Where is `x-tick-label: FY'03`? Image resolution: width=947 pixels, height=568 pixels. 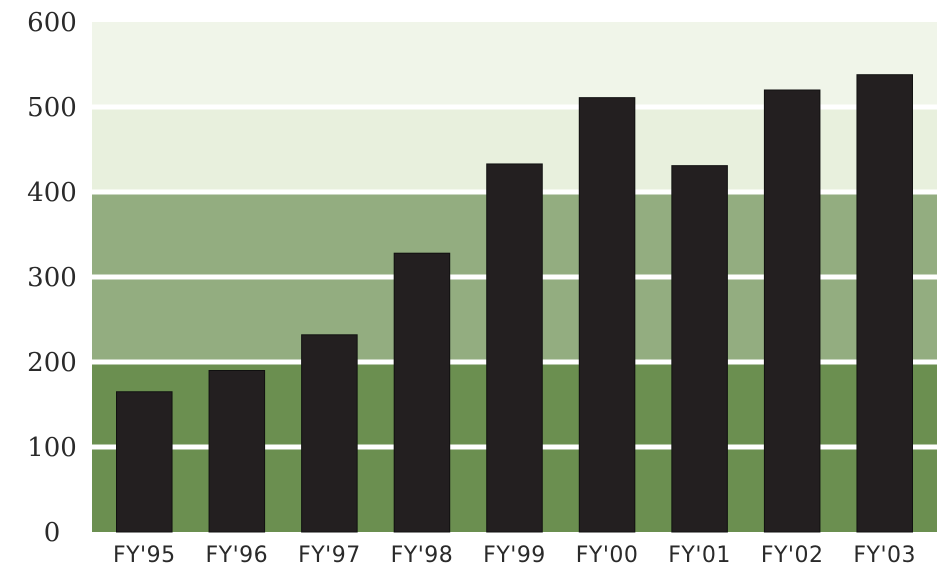 x-tick-label: FY'03 is located at coordinates (884, 555).